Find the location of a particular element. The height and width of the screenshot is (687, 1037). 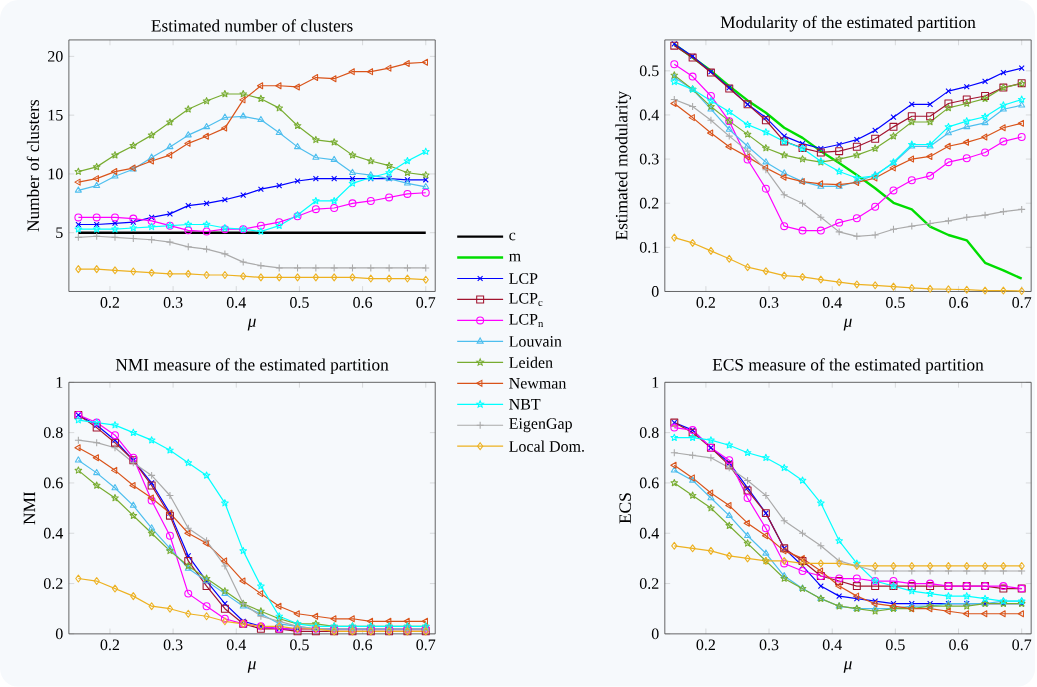

chart-title: NMI measure of the estimated partition is located at coordinates (252, 366).